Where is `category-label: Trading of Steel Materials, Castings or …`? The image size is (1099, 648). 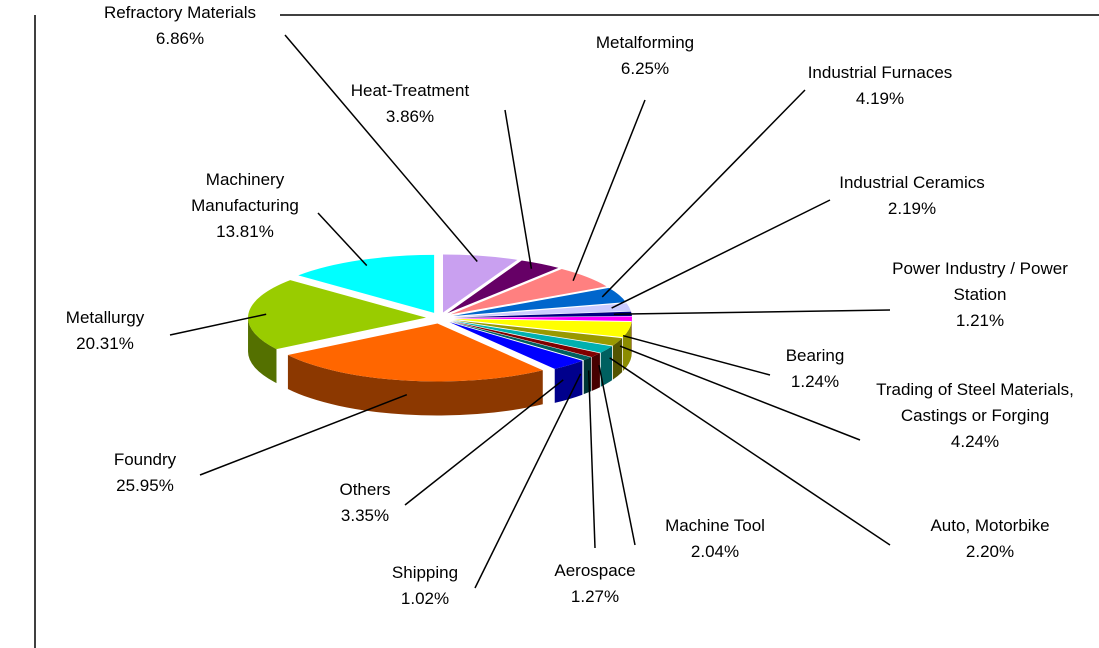 category-label: Trading of Steel Materials, Castings or … is located at coordinates (975, 402).